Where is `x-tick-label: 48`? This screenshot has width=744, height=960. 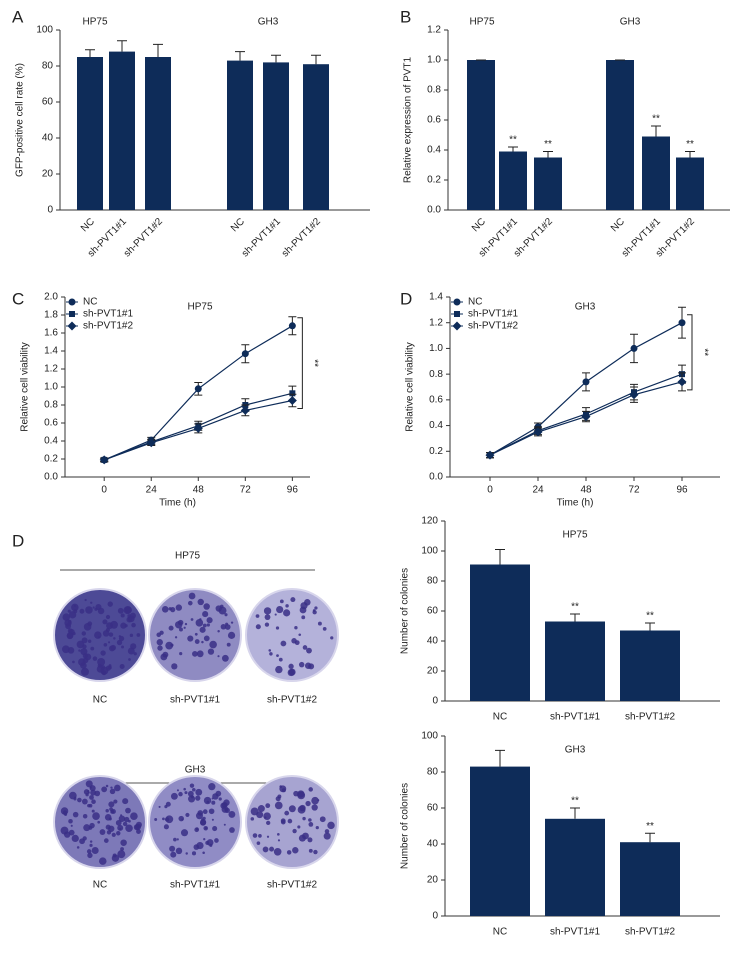 x-tick-label: 48 is located at coordinates (586, 490).